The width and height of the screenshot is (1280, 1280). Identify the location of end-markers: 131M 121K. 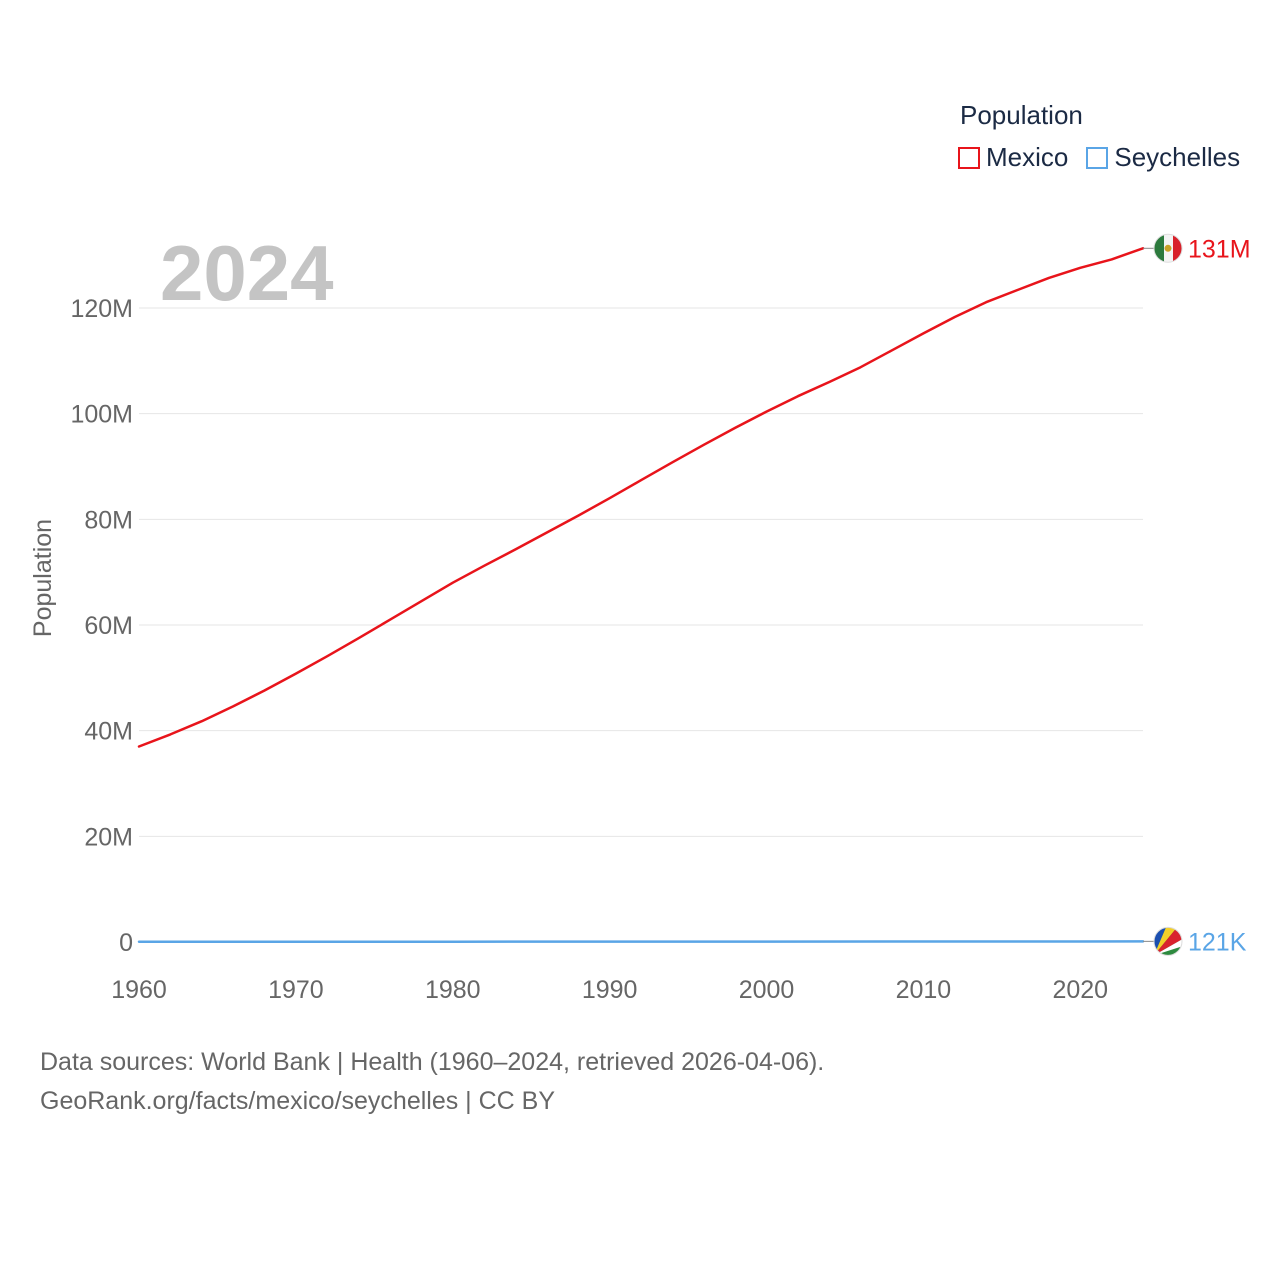
(1197, 594).